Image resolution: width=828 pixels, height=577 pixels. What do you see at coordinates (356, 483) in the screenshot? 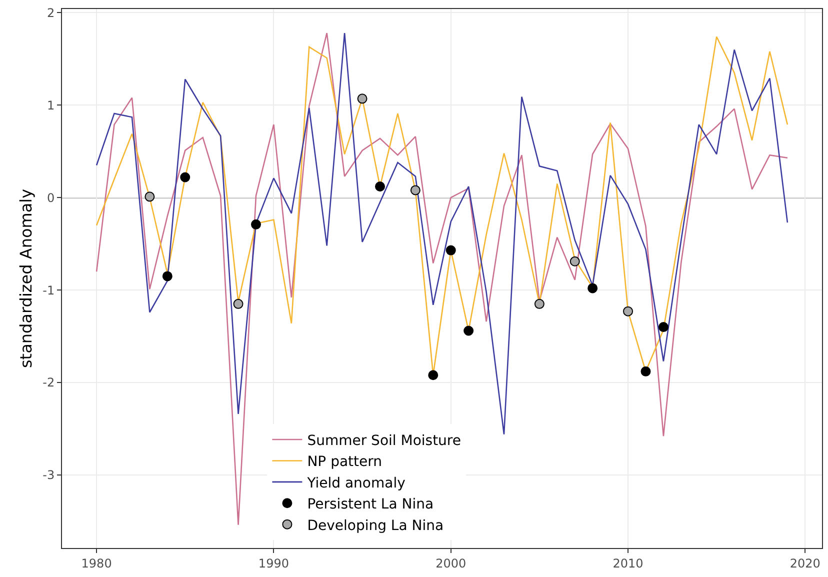
I see `legend-label: Yield anomaly` at bounding box center [356, 483].